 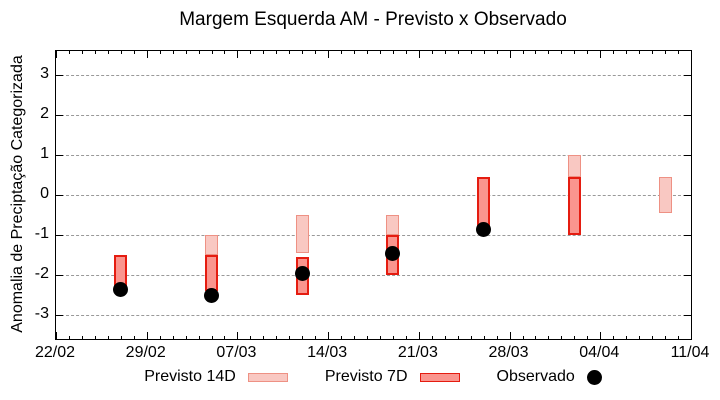 I want to click on y-tick-label: 3, so click(x=44, y=73).